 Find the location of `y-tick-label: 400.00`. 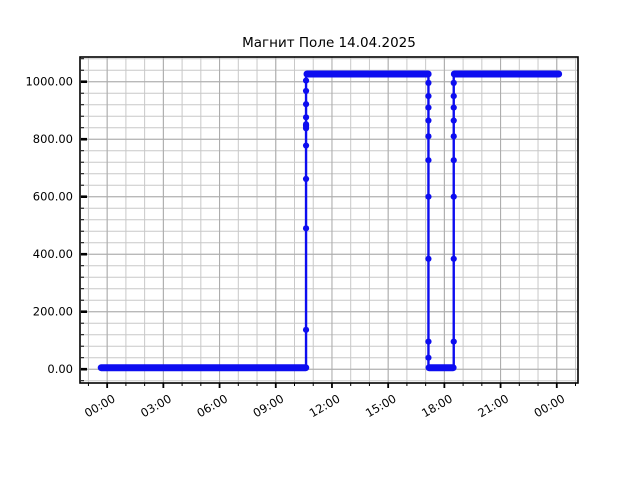

y-tick-label: 400.00 is located at coordinates (53, 254).